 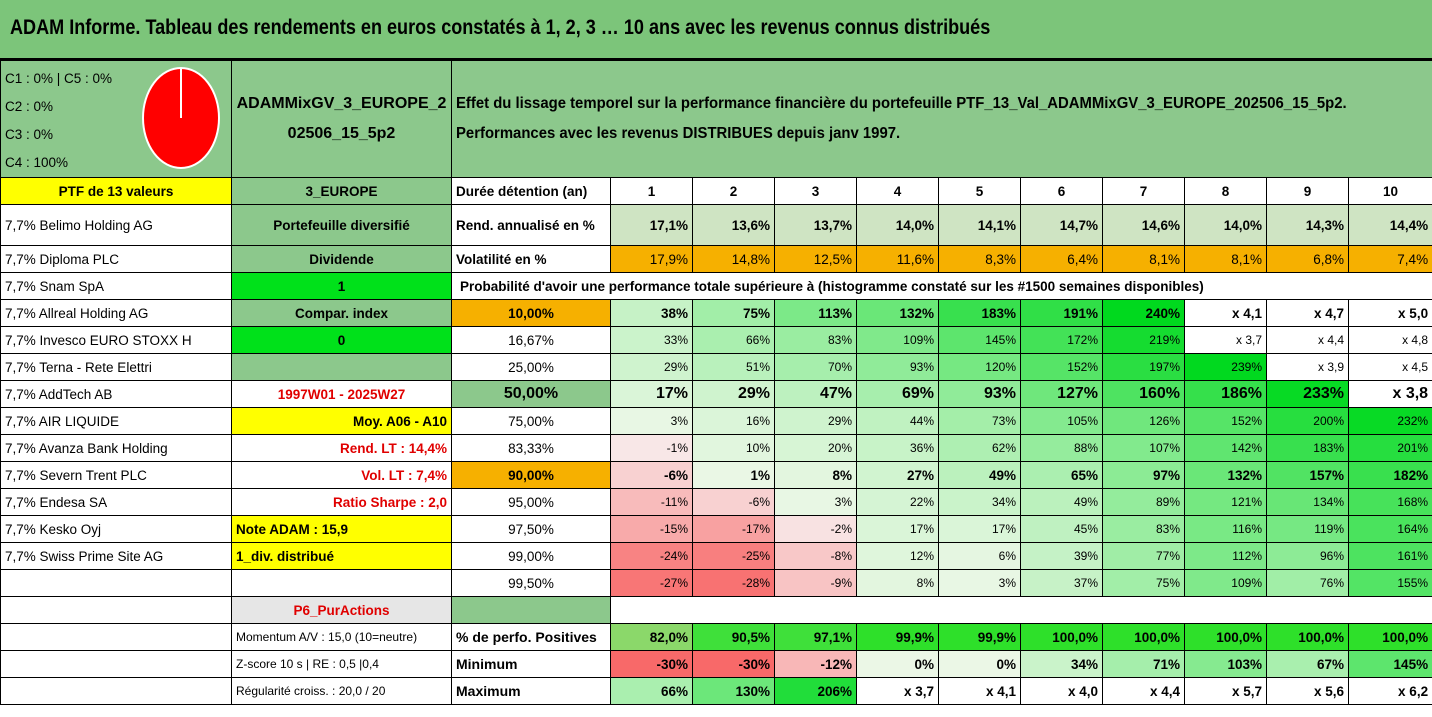 I want to click on probability-level: 10,00%, so click(x=531, y=313).